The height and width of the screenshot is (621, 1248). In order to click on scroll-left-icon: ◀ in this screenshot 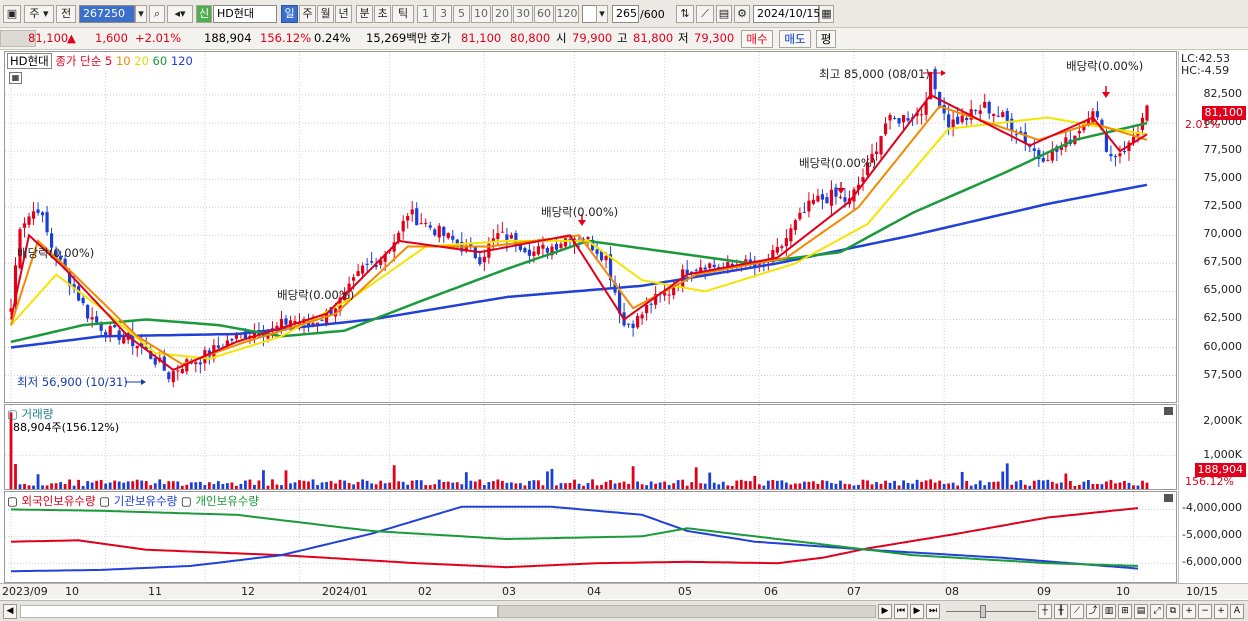, I will do `click(10, 611)`.